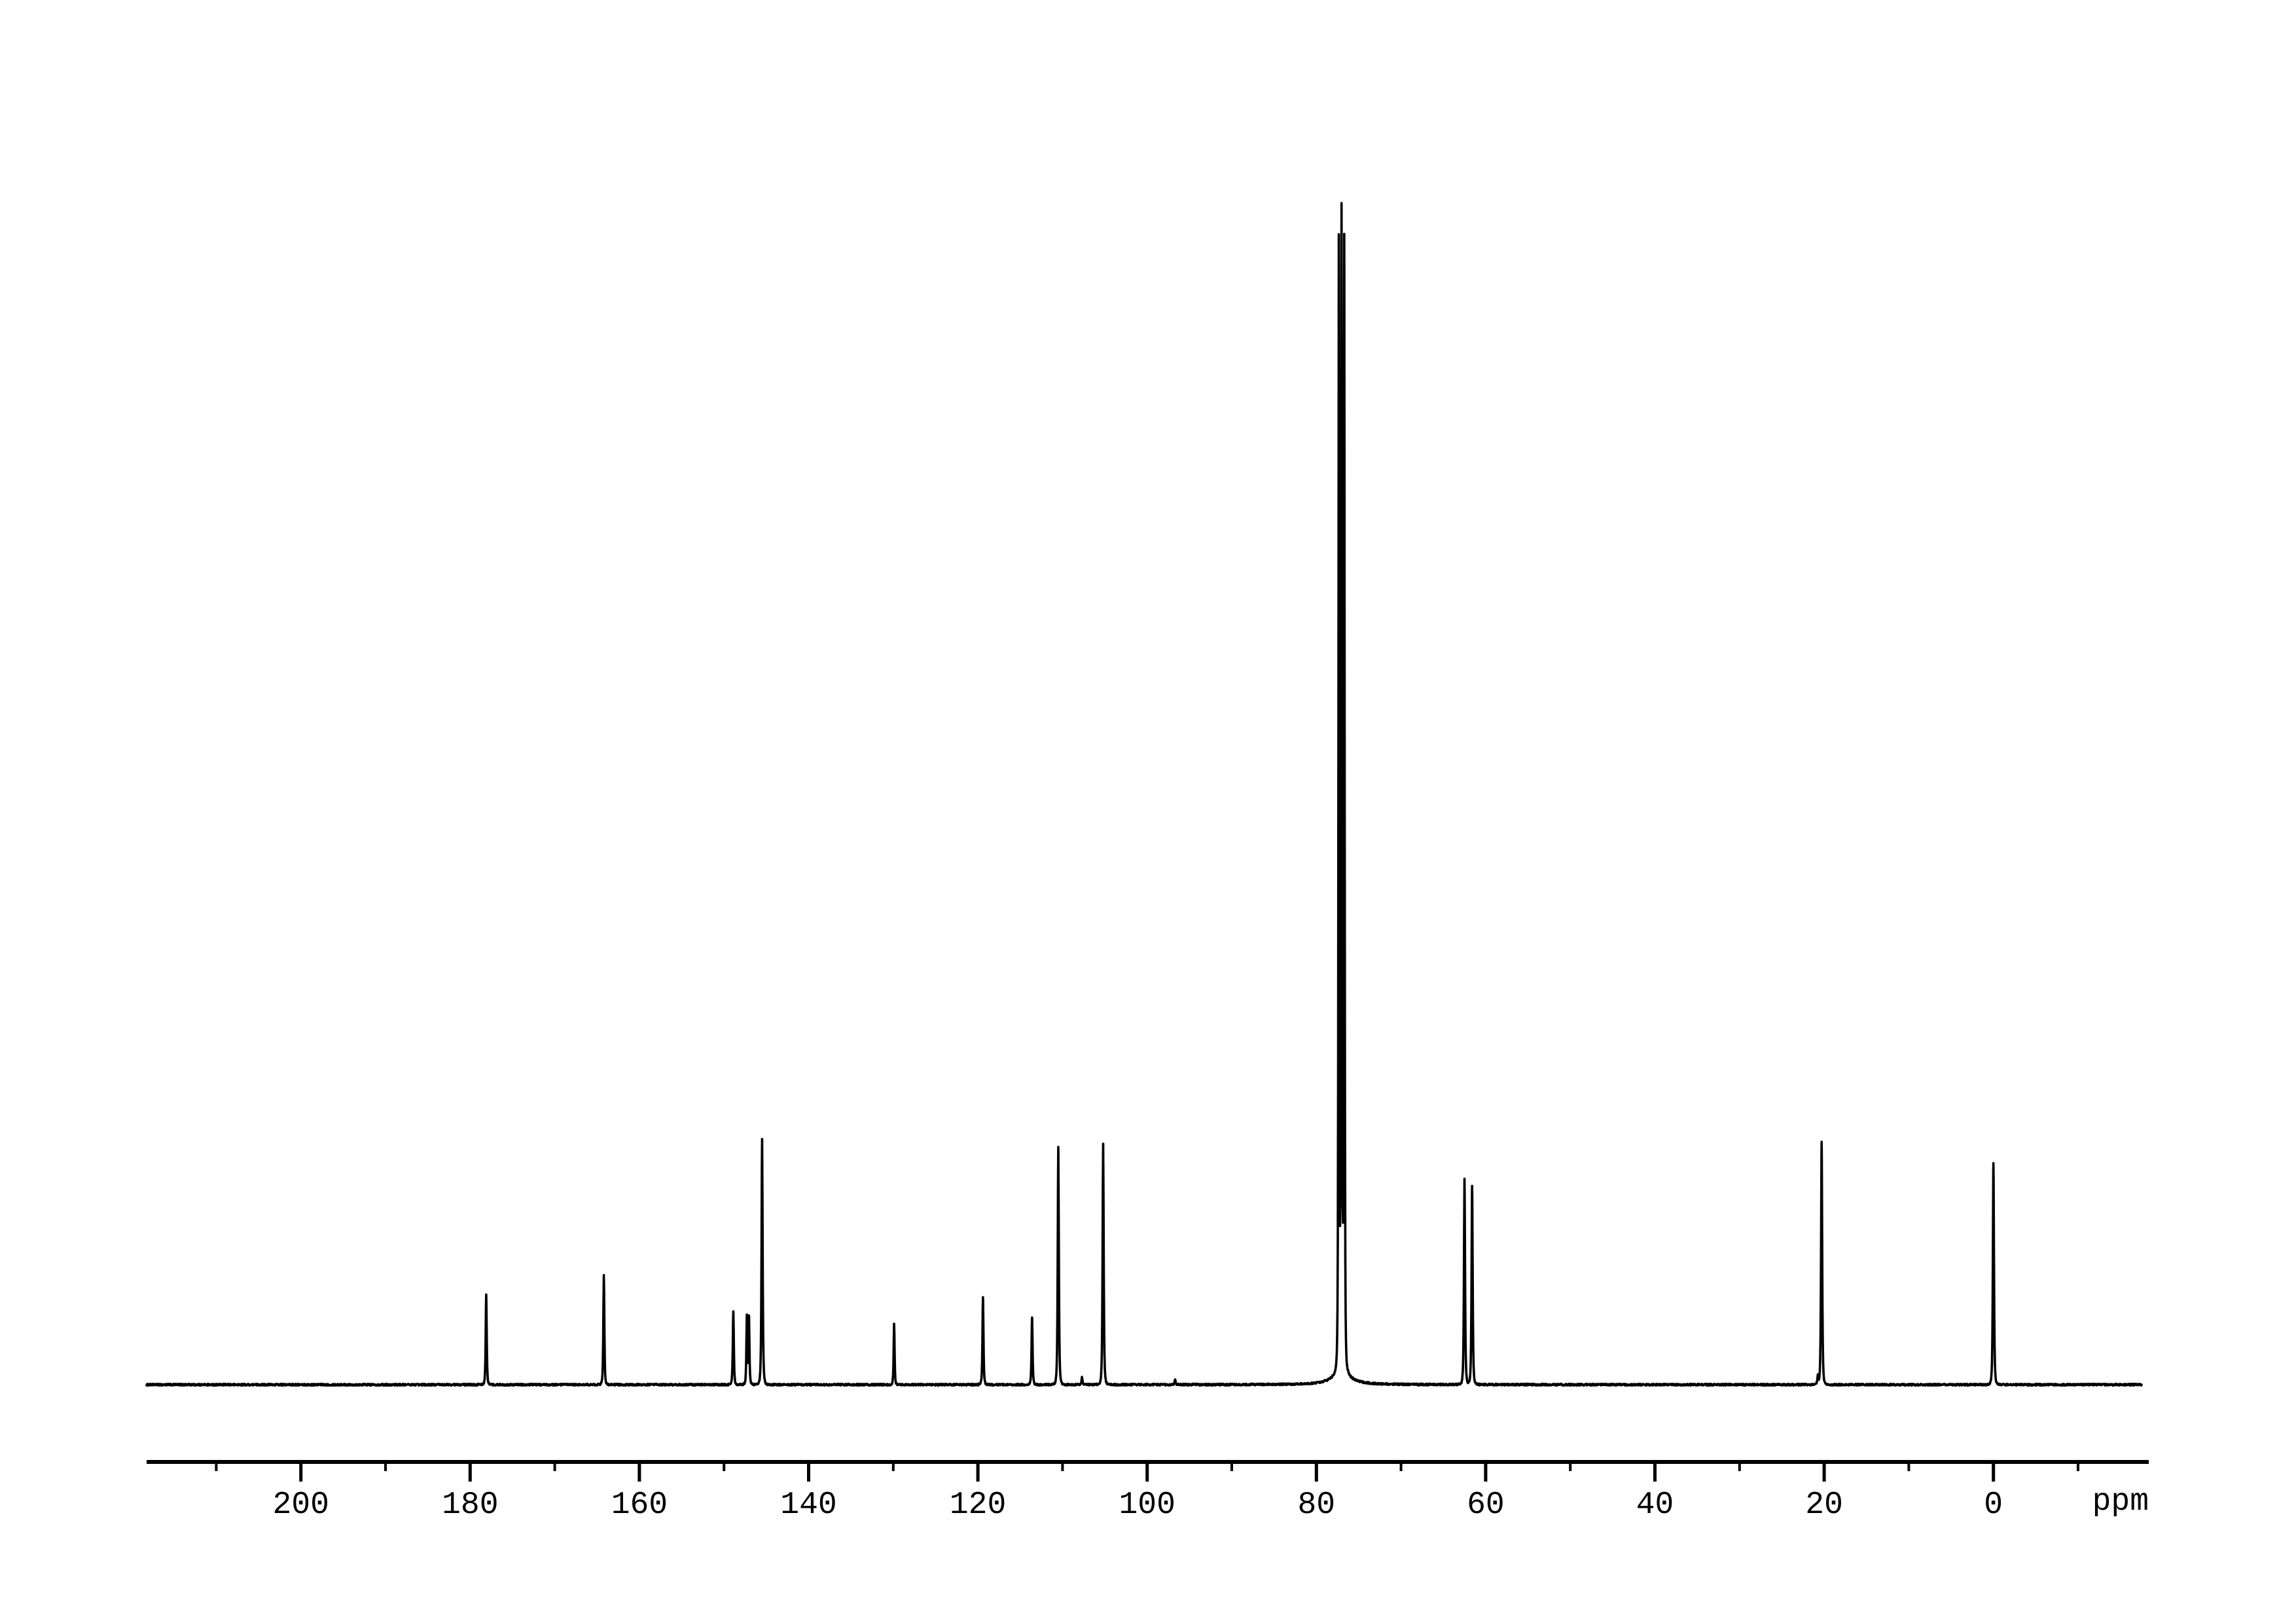 This screenshot has width=2296, height=1623. Describe the element at coordinates (1147, 1505) in the screenshot. I see `x-axis-tick-label: 100` at that location.